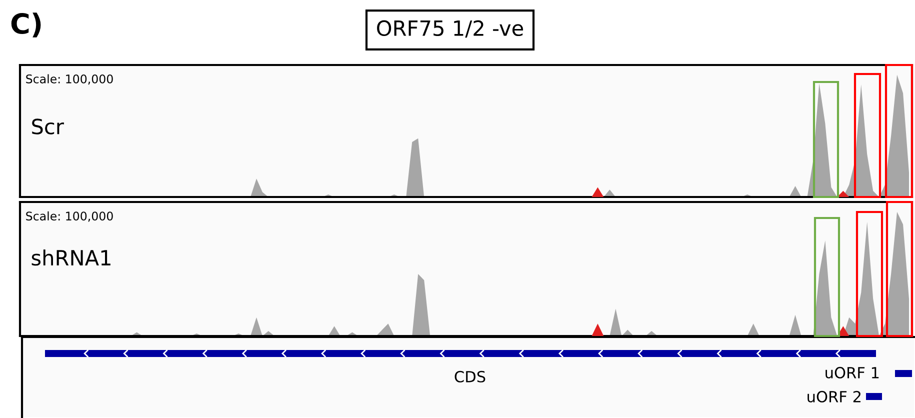 The image size is (915, 418). What do you see at coordinates (834, 396) in the screenshot?
I see `text: uORF 2` at bounding box center [834, 396].